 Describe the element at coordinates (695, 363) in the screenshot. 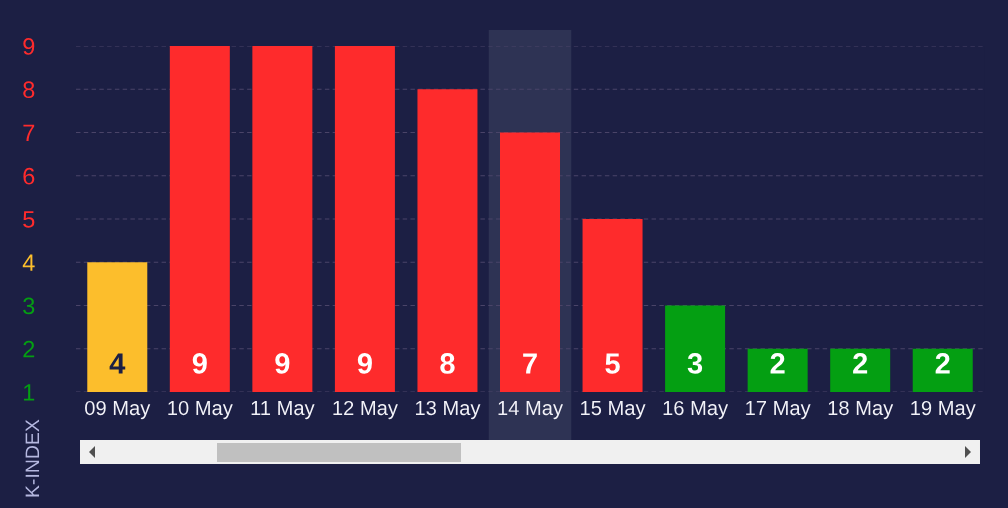

I see `data-label: 3` at that location.